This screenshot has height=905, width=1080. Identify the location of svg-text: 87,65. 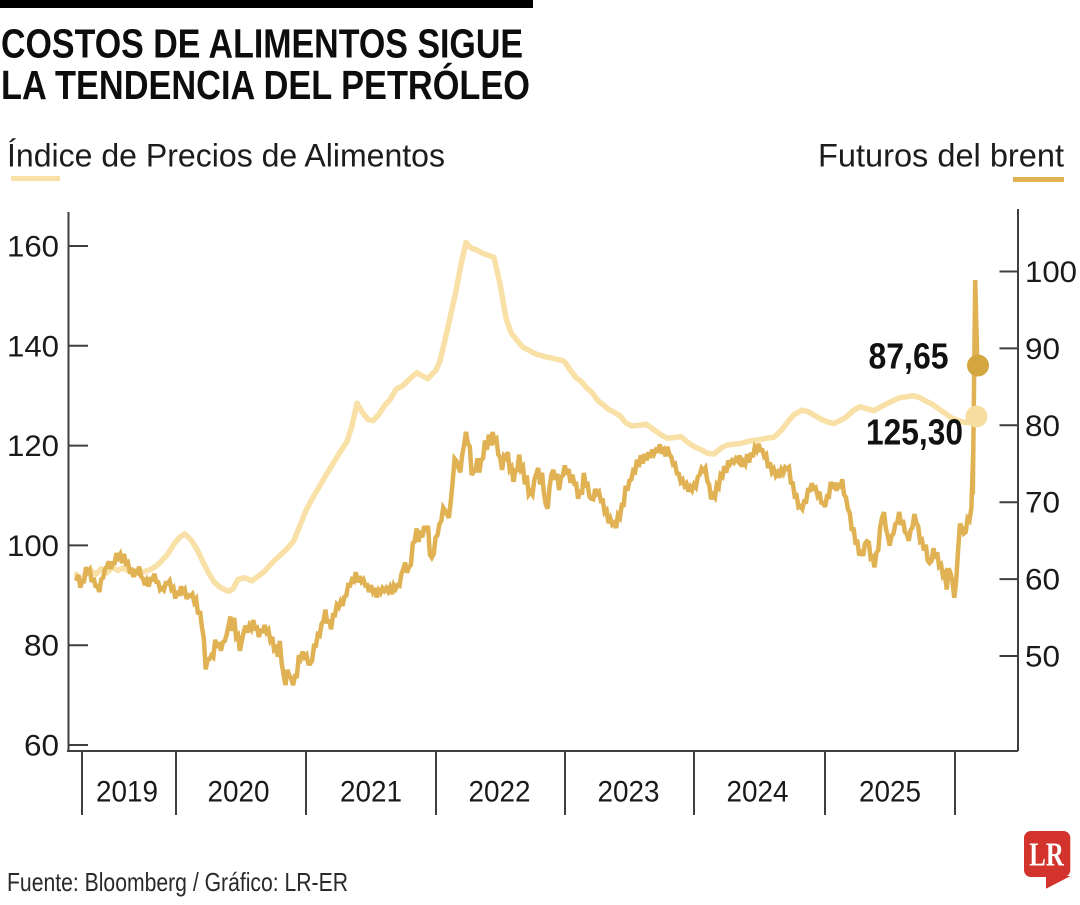
(909, 356).